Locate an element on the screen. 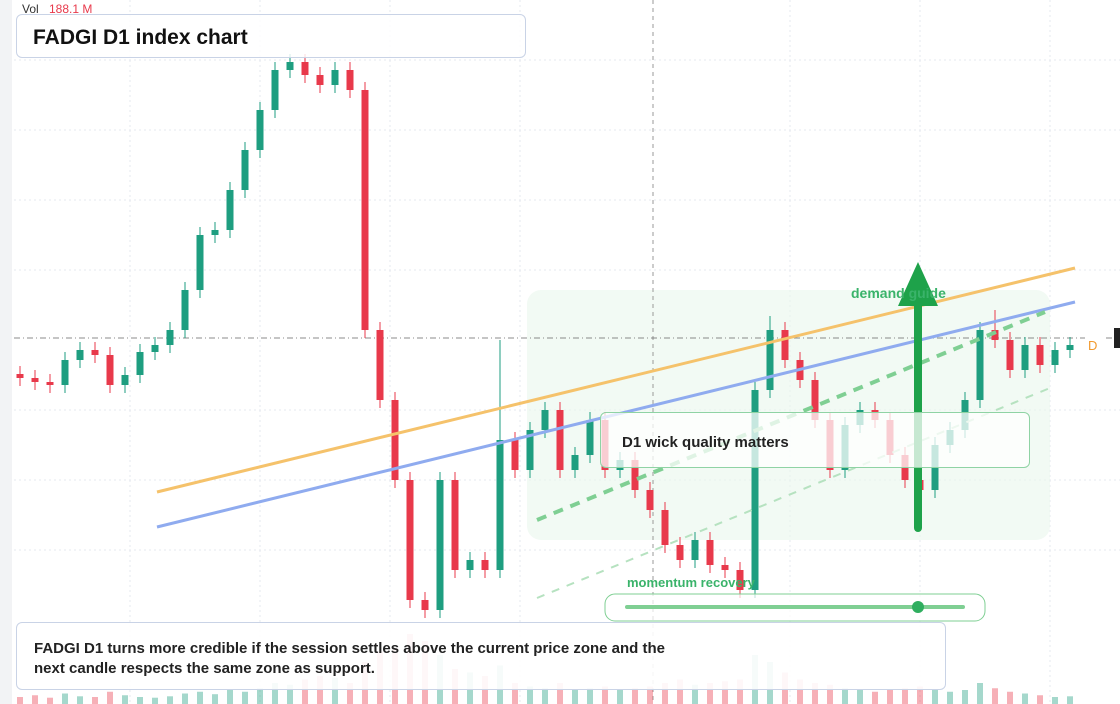 The width and height of the screenshot is (1120, 704). momentum-label: momentum recovery is located at coordinates (691, 582).